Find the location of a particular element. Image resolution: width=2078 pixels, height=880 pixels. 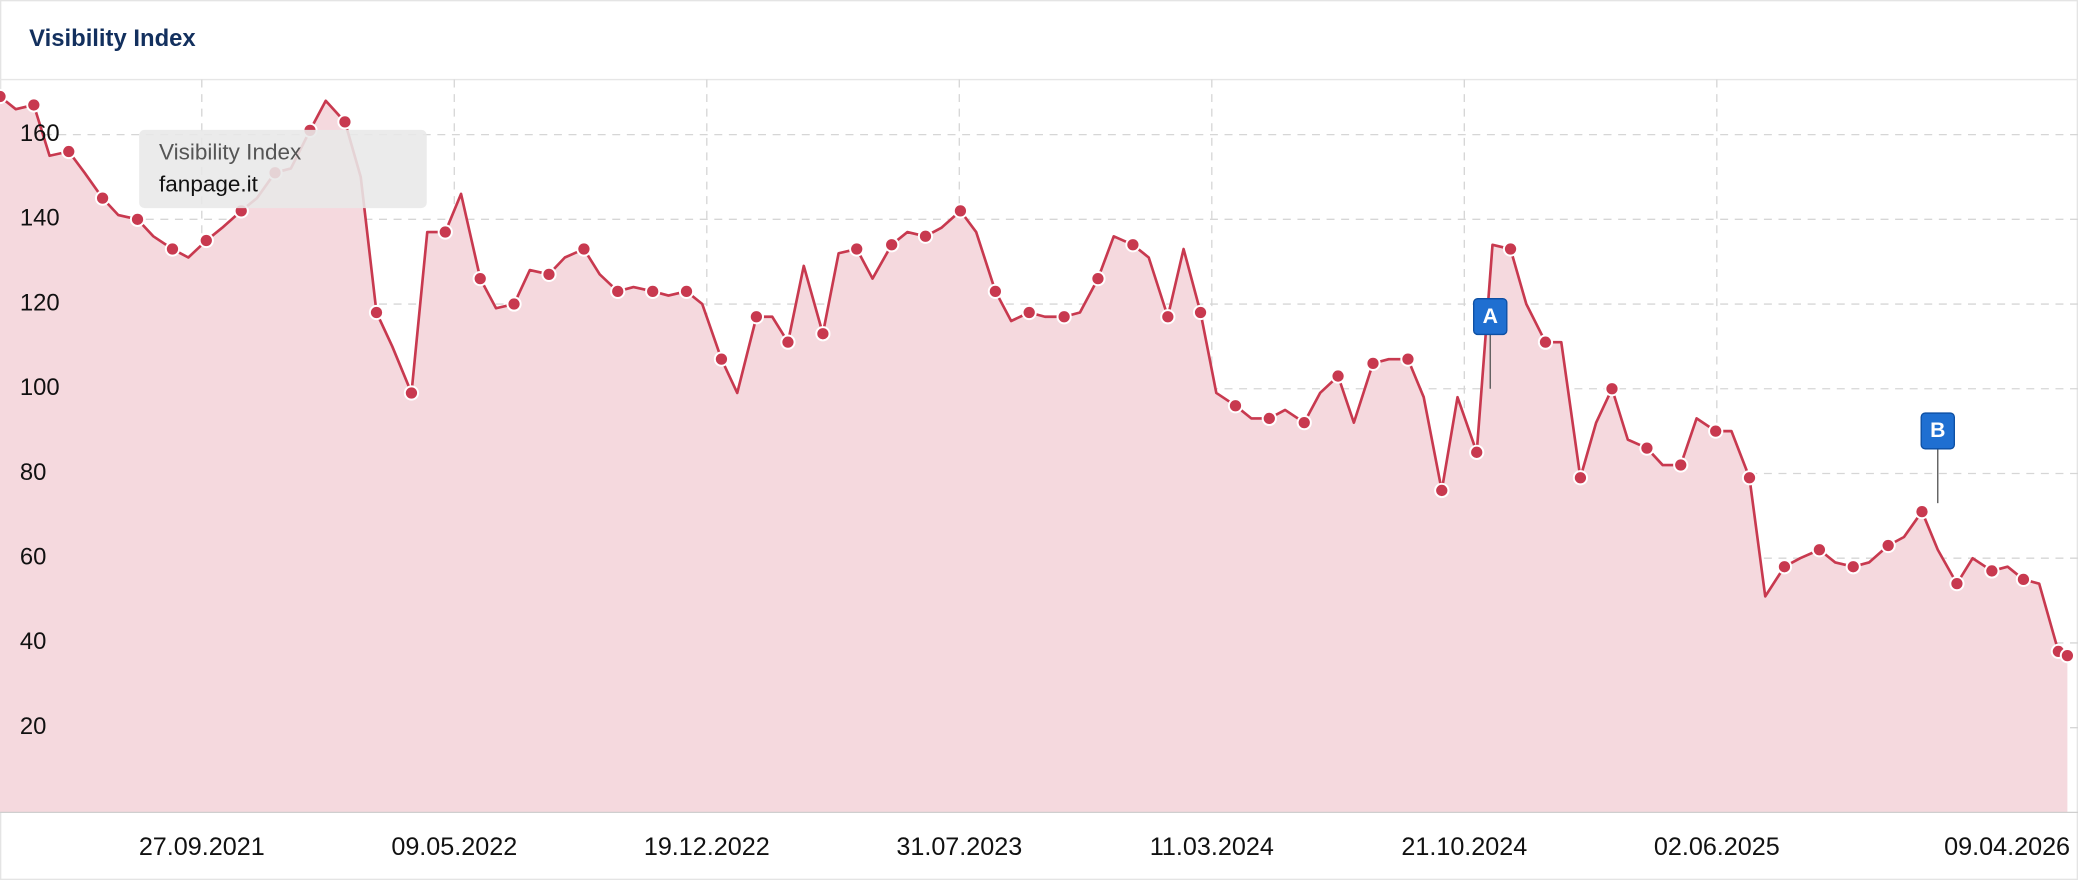

chart-title: Visibility Index is located at coordinates (112, 38).